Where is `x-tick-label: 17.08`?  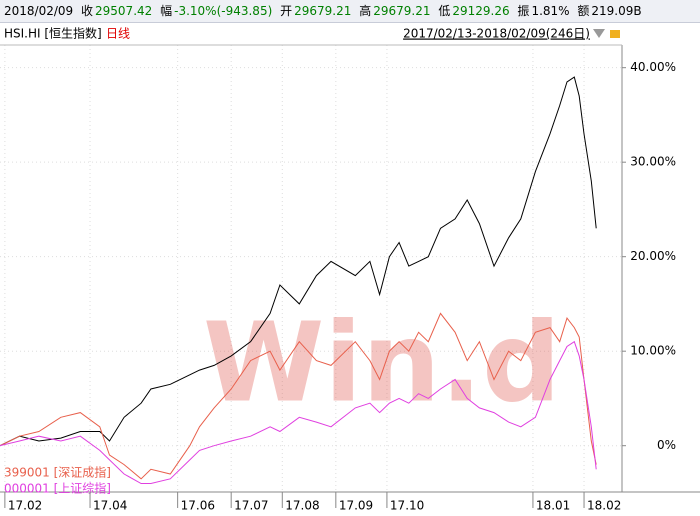
x-tick-label: 17.08 is located at coordinates (302, 506).